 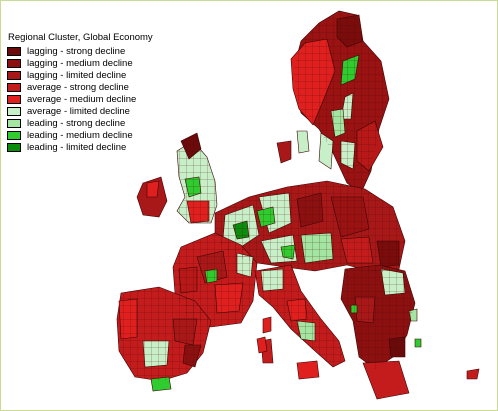 I want to click on legend-label: lagging - medium decline, so click(x=80, y=63).